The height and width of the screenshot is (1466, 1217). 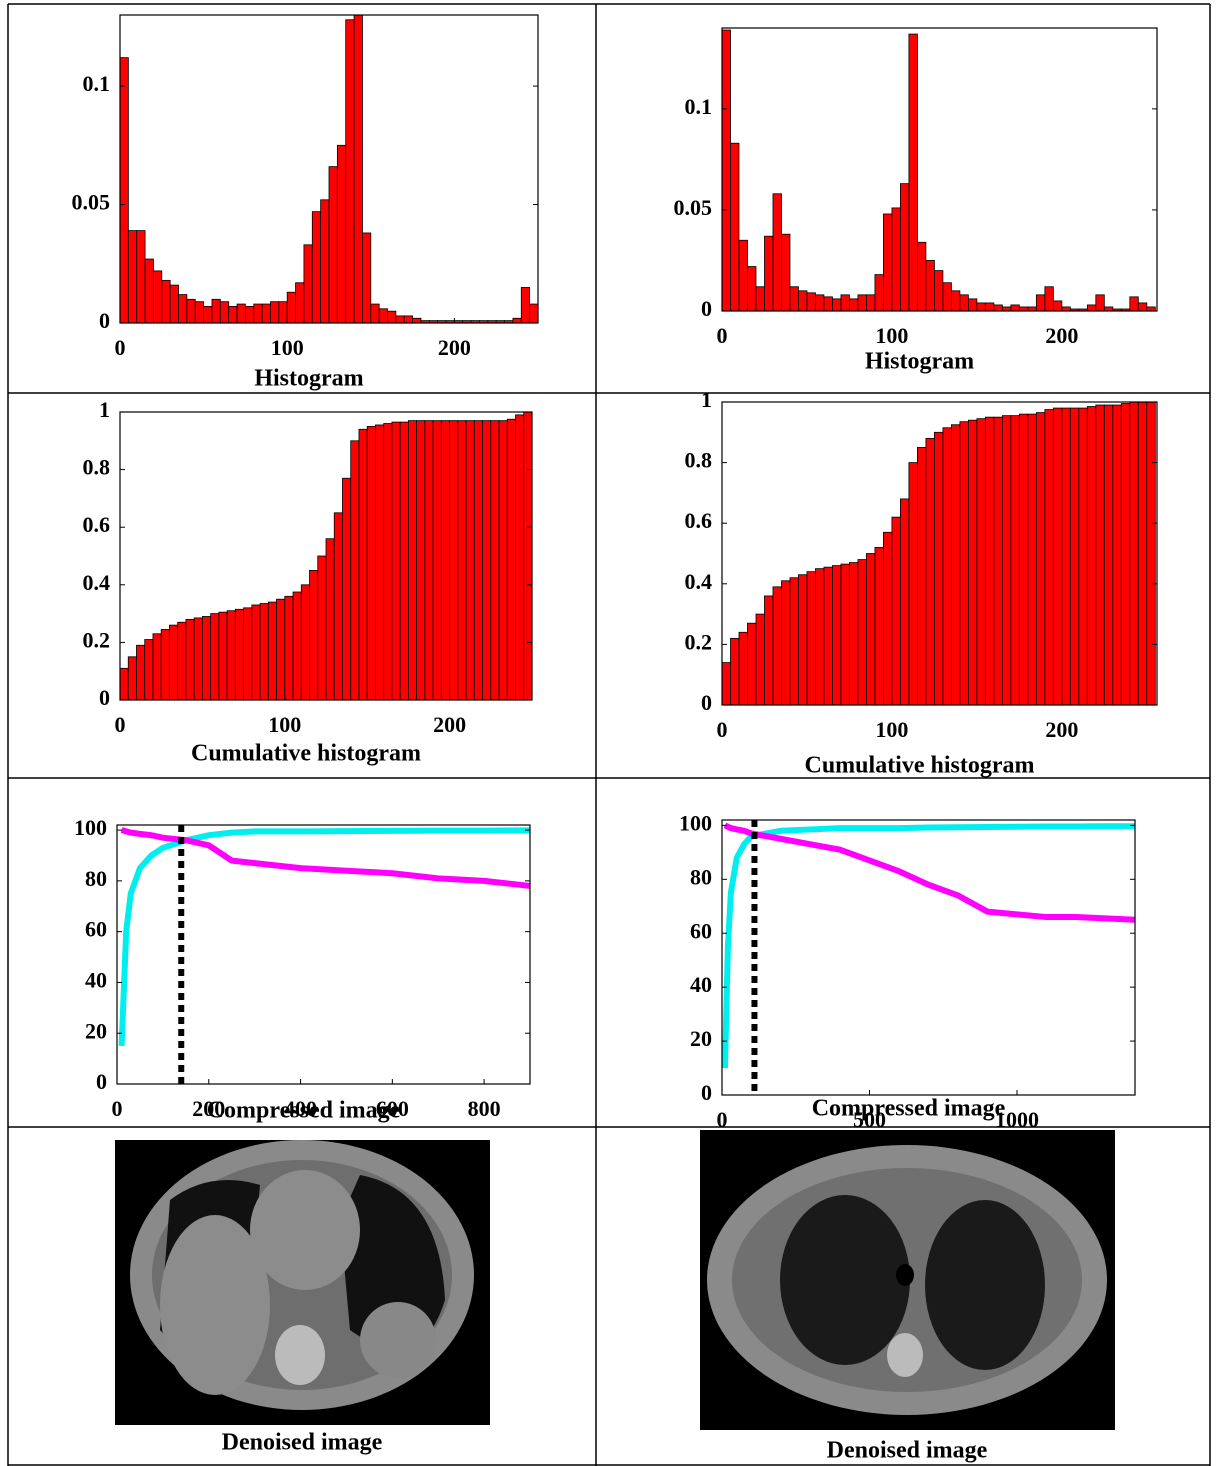 What do you see at coordinates (891, 729) in the screenshot?
I see `x-tick-label: 100` at bounding box center [891, 729].